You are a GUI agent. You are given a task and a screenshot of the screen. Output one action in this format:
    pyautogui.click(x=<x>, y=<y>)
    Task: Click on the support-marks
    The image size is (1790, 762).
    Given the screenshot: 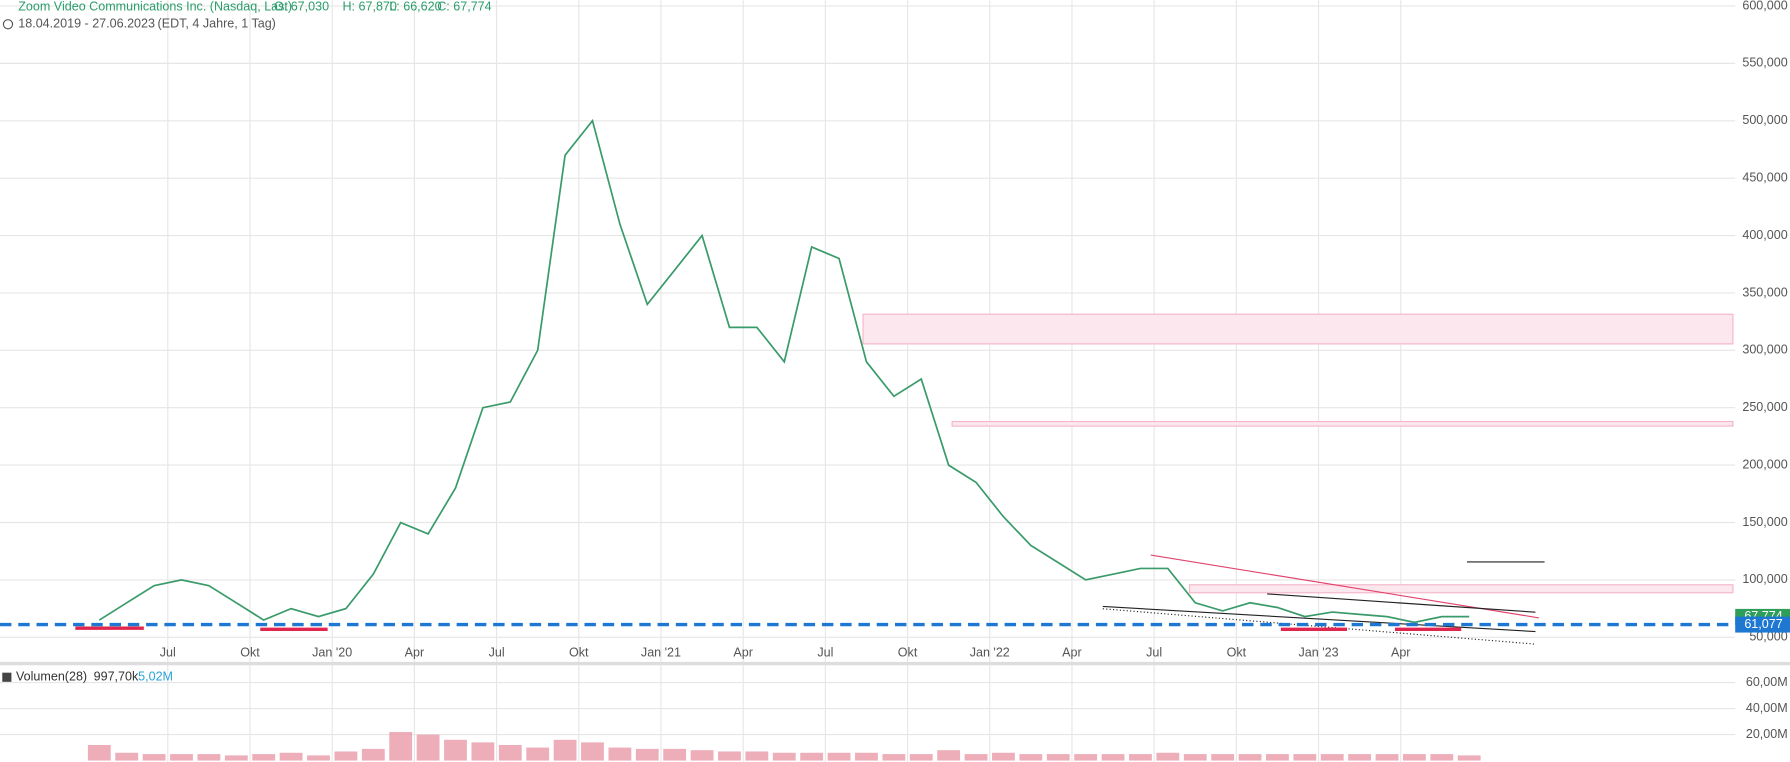 What is the action you would take?
    pyautogui.click(x=768, y=629)
    